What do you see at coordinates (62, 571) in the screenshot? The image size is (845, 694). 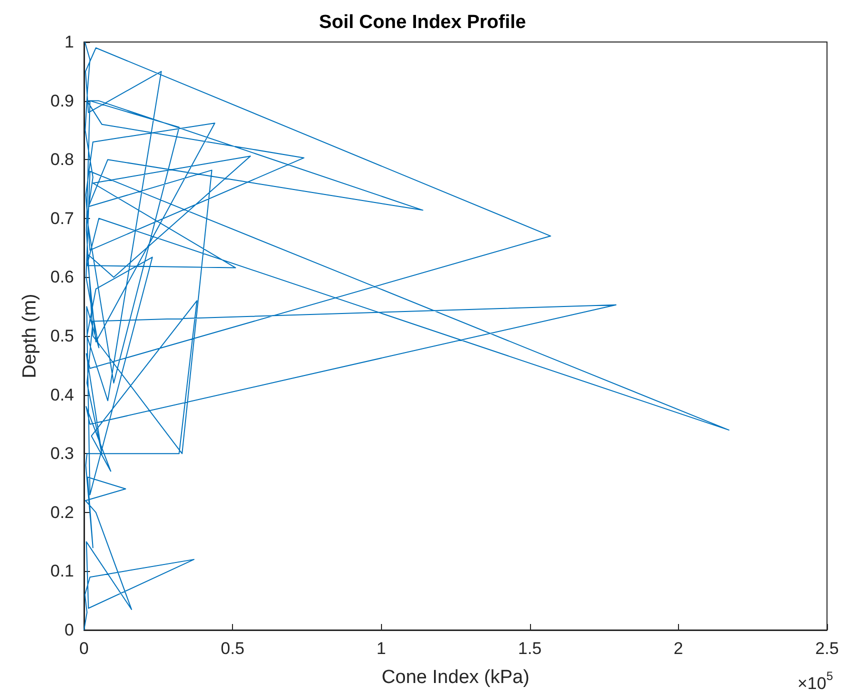 I see `y-tick-label: 0.1` at bounding box center [62, 571].